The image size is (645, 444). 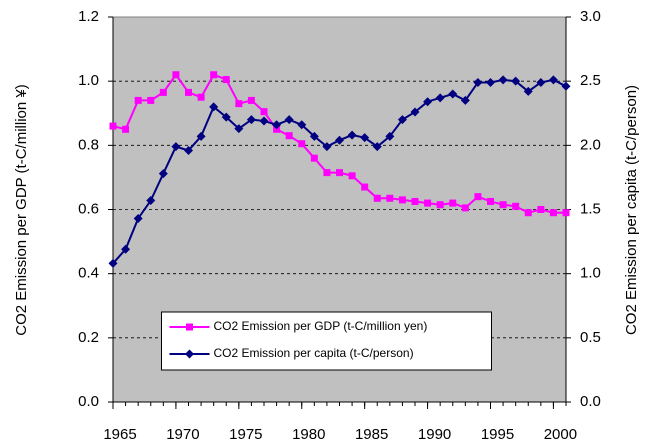 What do you see at coordinates (88, 208) in the screenshot?
I see `y-tick-label: 0.6` at bounding box center [88, 208].